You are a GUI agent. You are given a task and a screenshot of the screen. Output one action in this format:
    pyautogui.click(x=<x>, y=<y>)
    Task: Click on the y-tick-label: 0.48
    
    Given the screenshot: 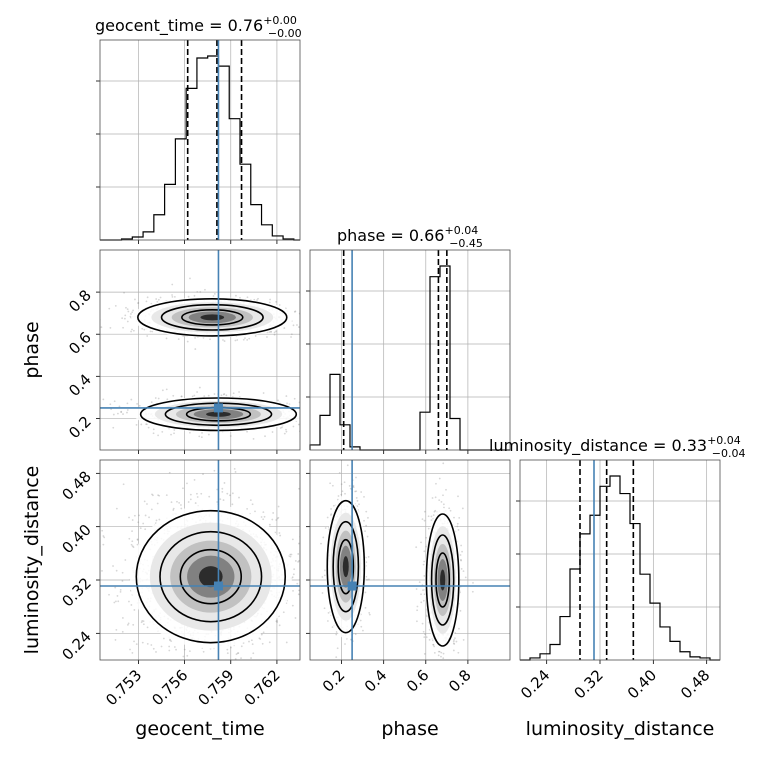 What is the action you would take?
    pyautogui.click(x=76, y=485)
    